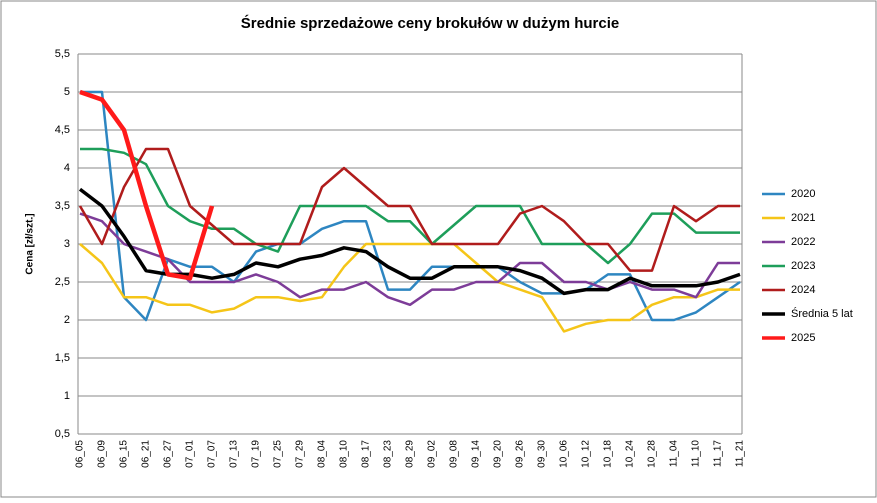 The width and height of the screenshot is (877, 503). I want to click on x-tick-label: 09_30, so click(542, 454).